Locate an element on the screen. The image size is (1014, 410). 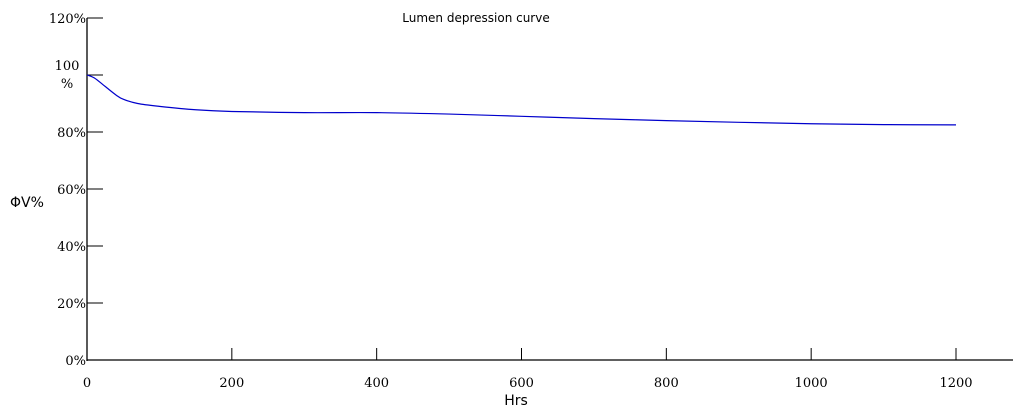
y-tick-label: 100 is located at coordinates (67, 66).